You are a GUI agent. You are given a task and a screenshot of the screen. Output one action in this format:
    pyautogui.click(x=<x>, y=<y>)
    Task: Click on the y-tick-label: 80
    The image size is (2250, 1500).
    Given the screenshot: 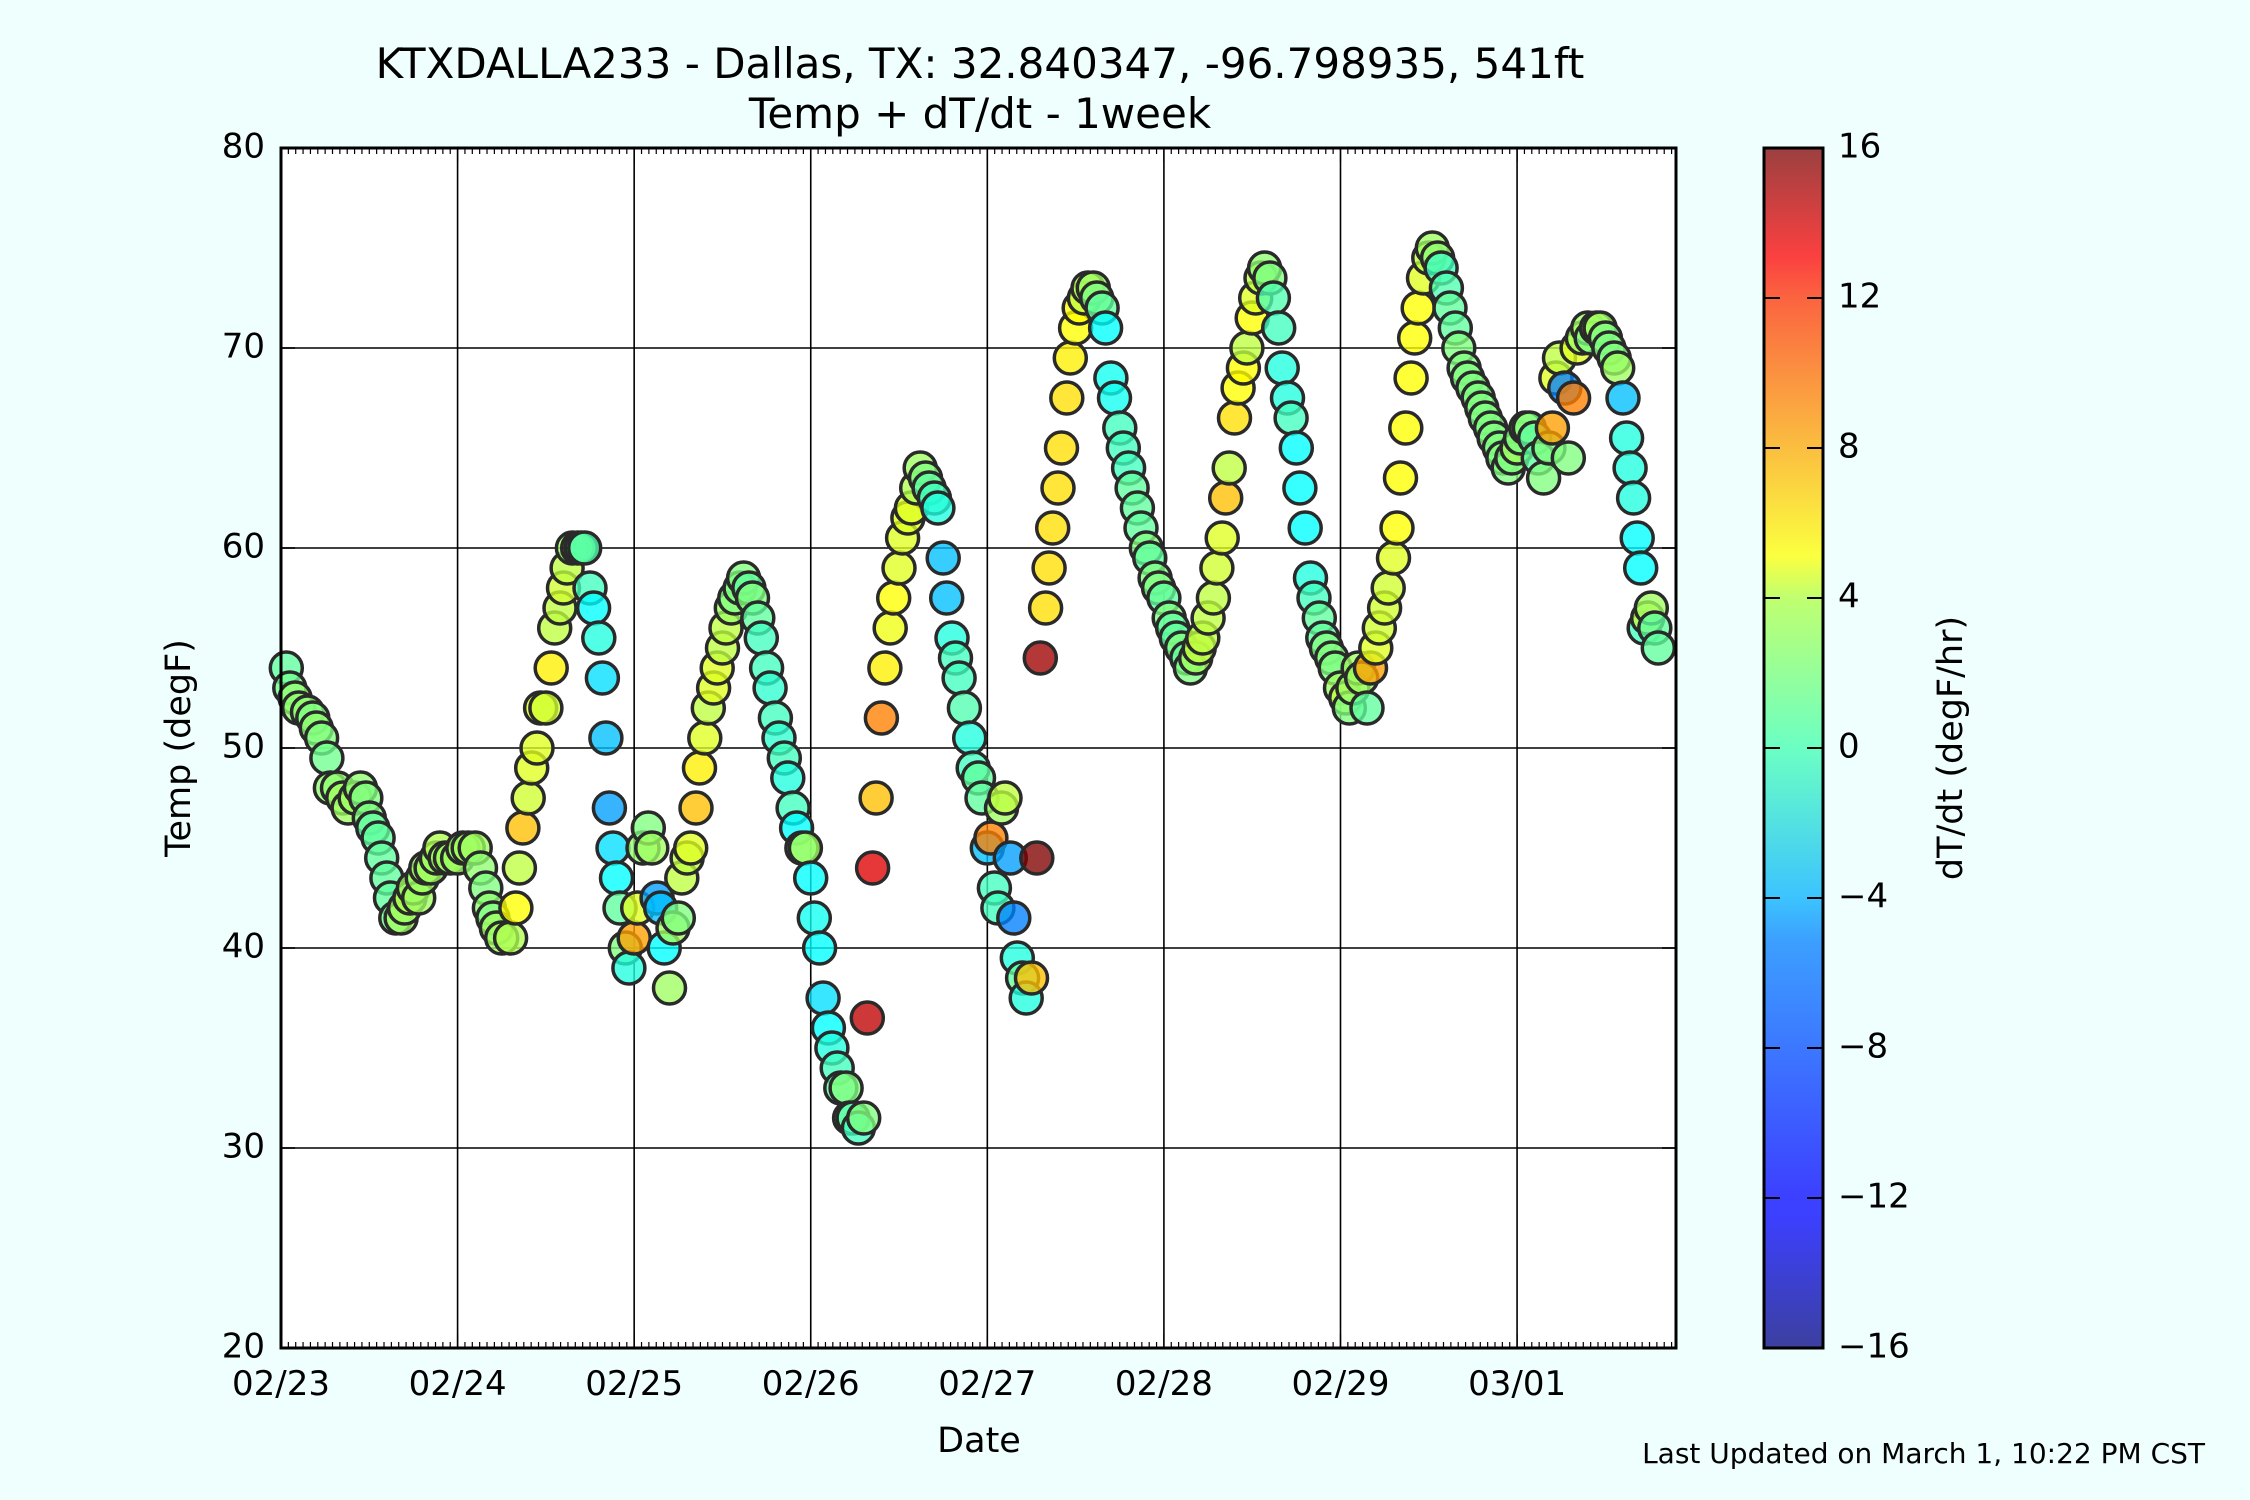 What is the action you would take?
    pyautogui.click(x=243, y=147)
    